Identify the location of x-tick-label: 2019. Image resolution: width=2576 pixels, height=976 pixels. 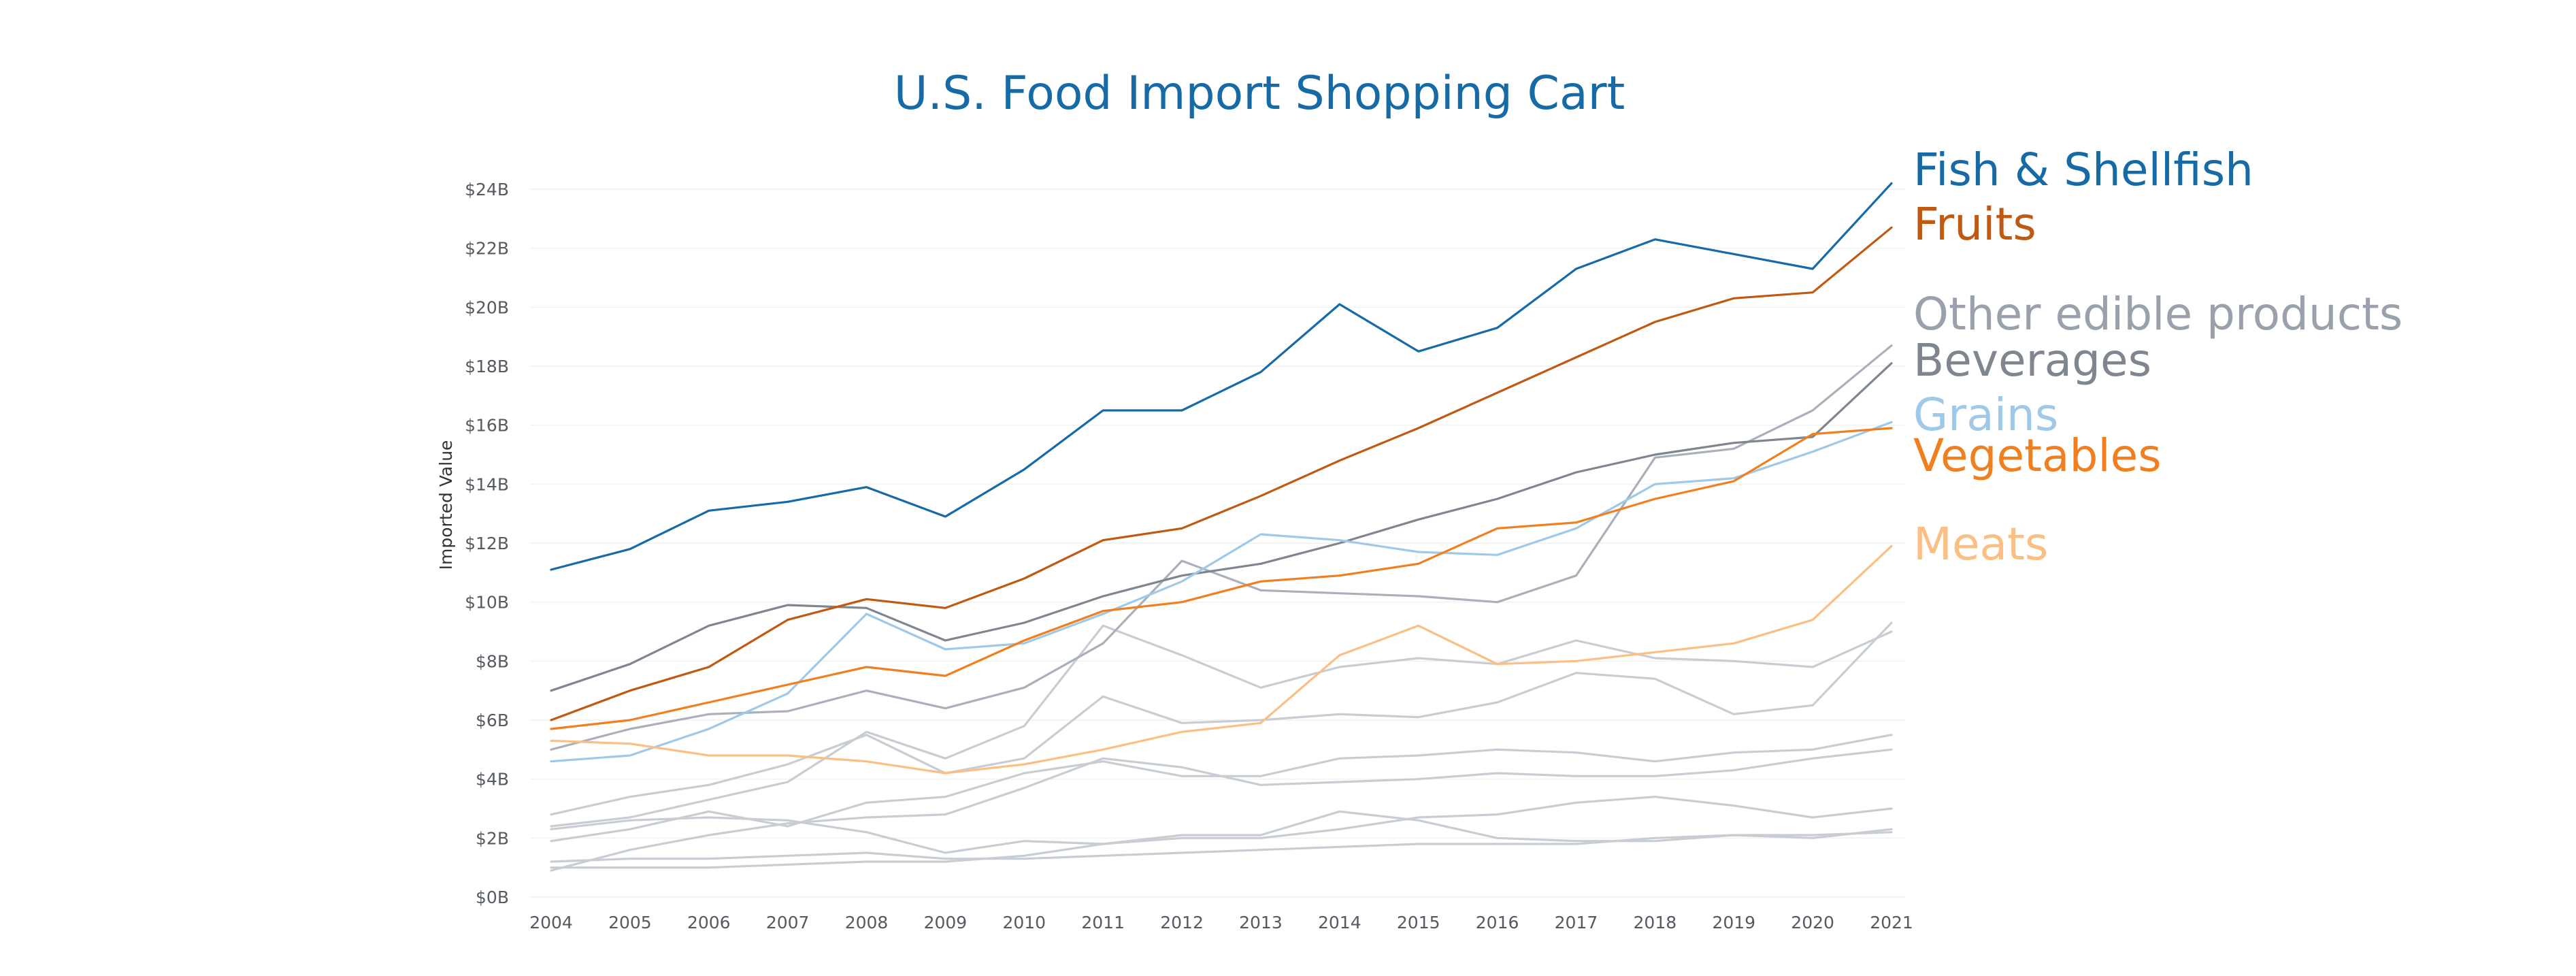
(1734, 922).